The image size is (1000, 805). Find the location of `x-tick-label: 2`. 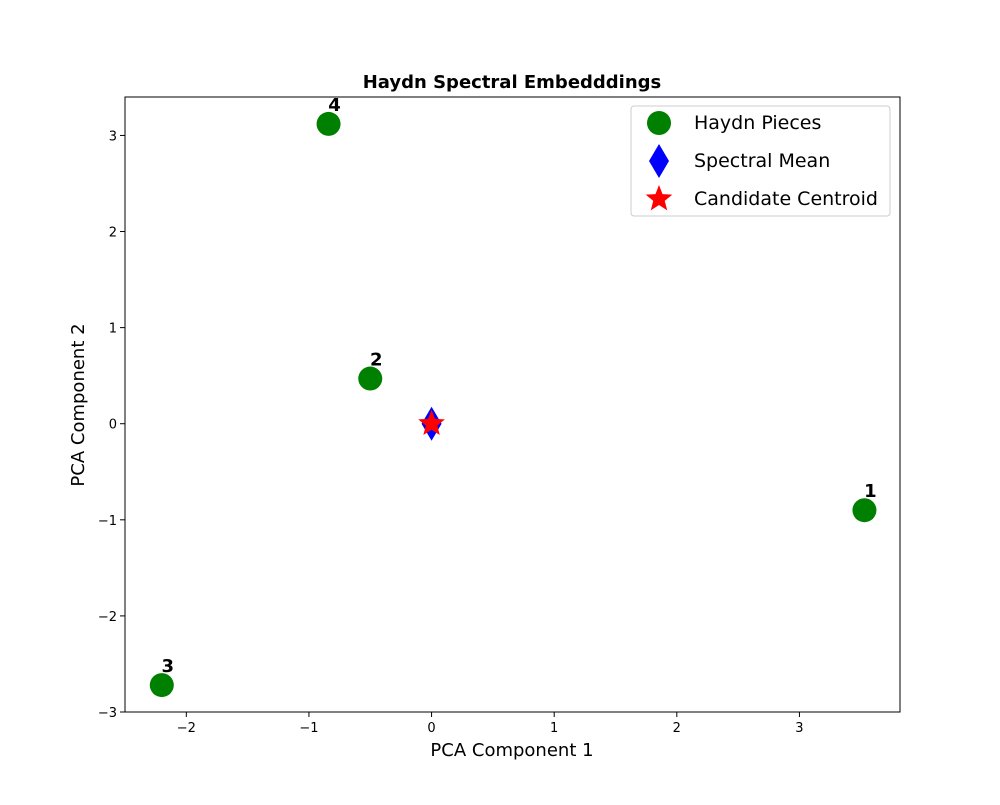

x-tick-label: 2 is located at coordinates (677, 728).